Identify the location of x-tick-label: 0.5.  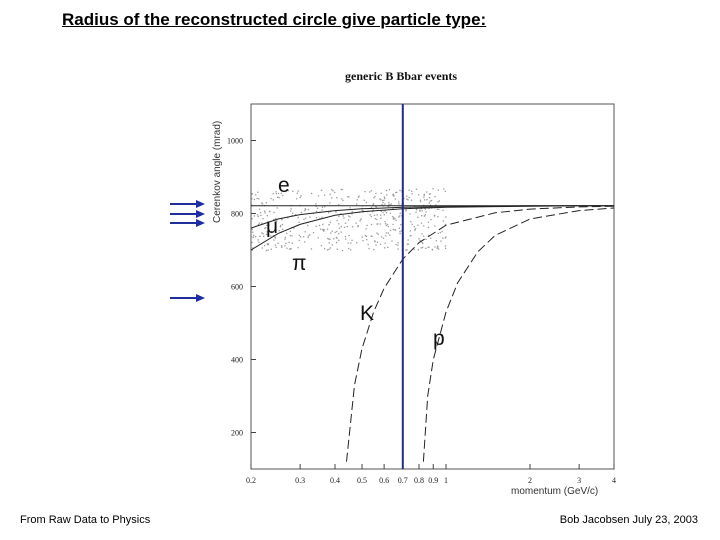
(362, 480).